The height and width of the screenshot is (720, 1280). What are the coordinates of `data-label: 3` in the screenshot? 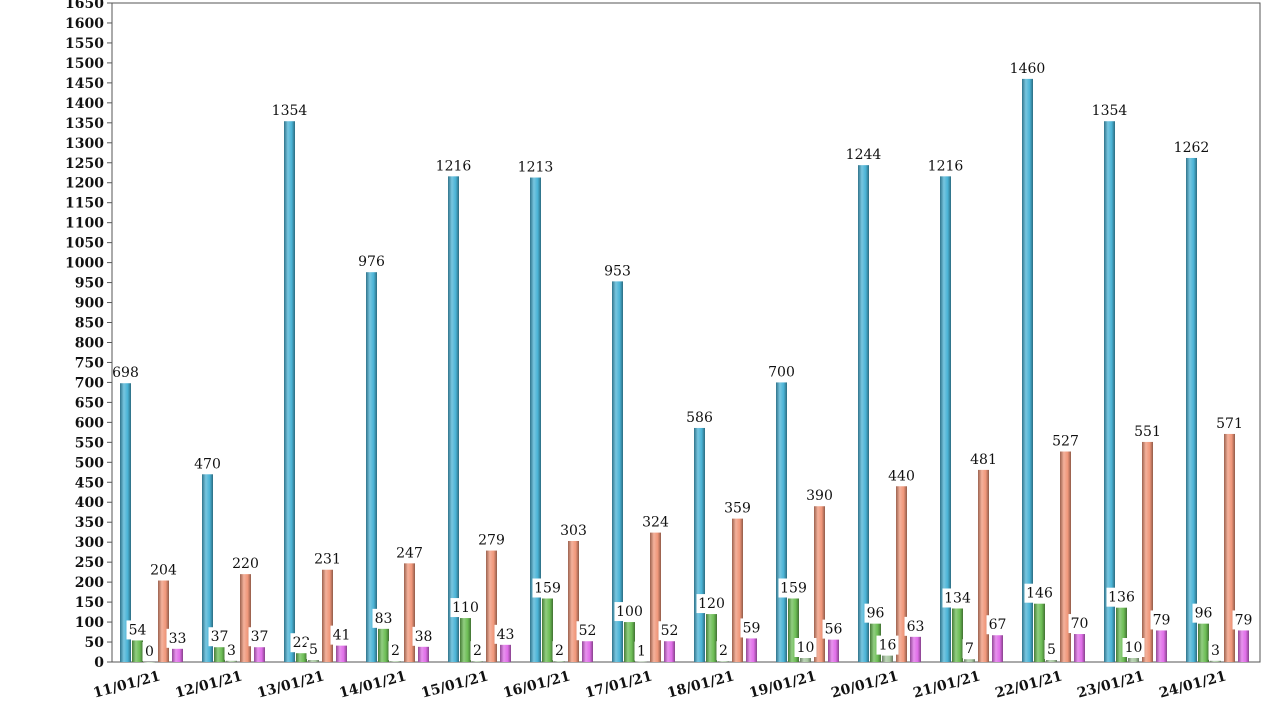 It's located at (231, 651).